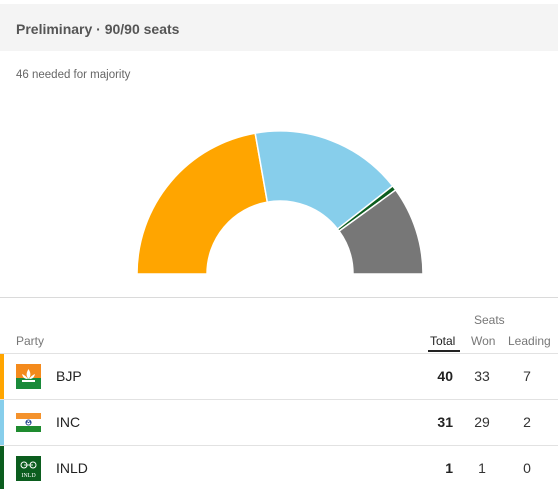 Image resolution: width=558 pixels, height=489 pixels. What do you see at coordinates (529, 341) in the screenshot?
I see `column-leading: Leading` at bounding box center [529, 341].